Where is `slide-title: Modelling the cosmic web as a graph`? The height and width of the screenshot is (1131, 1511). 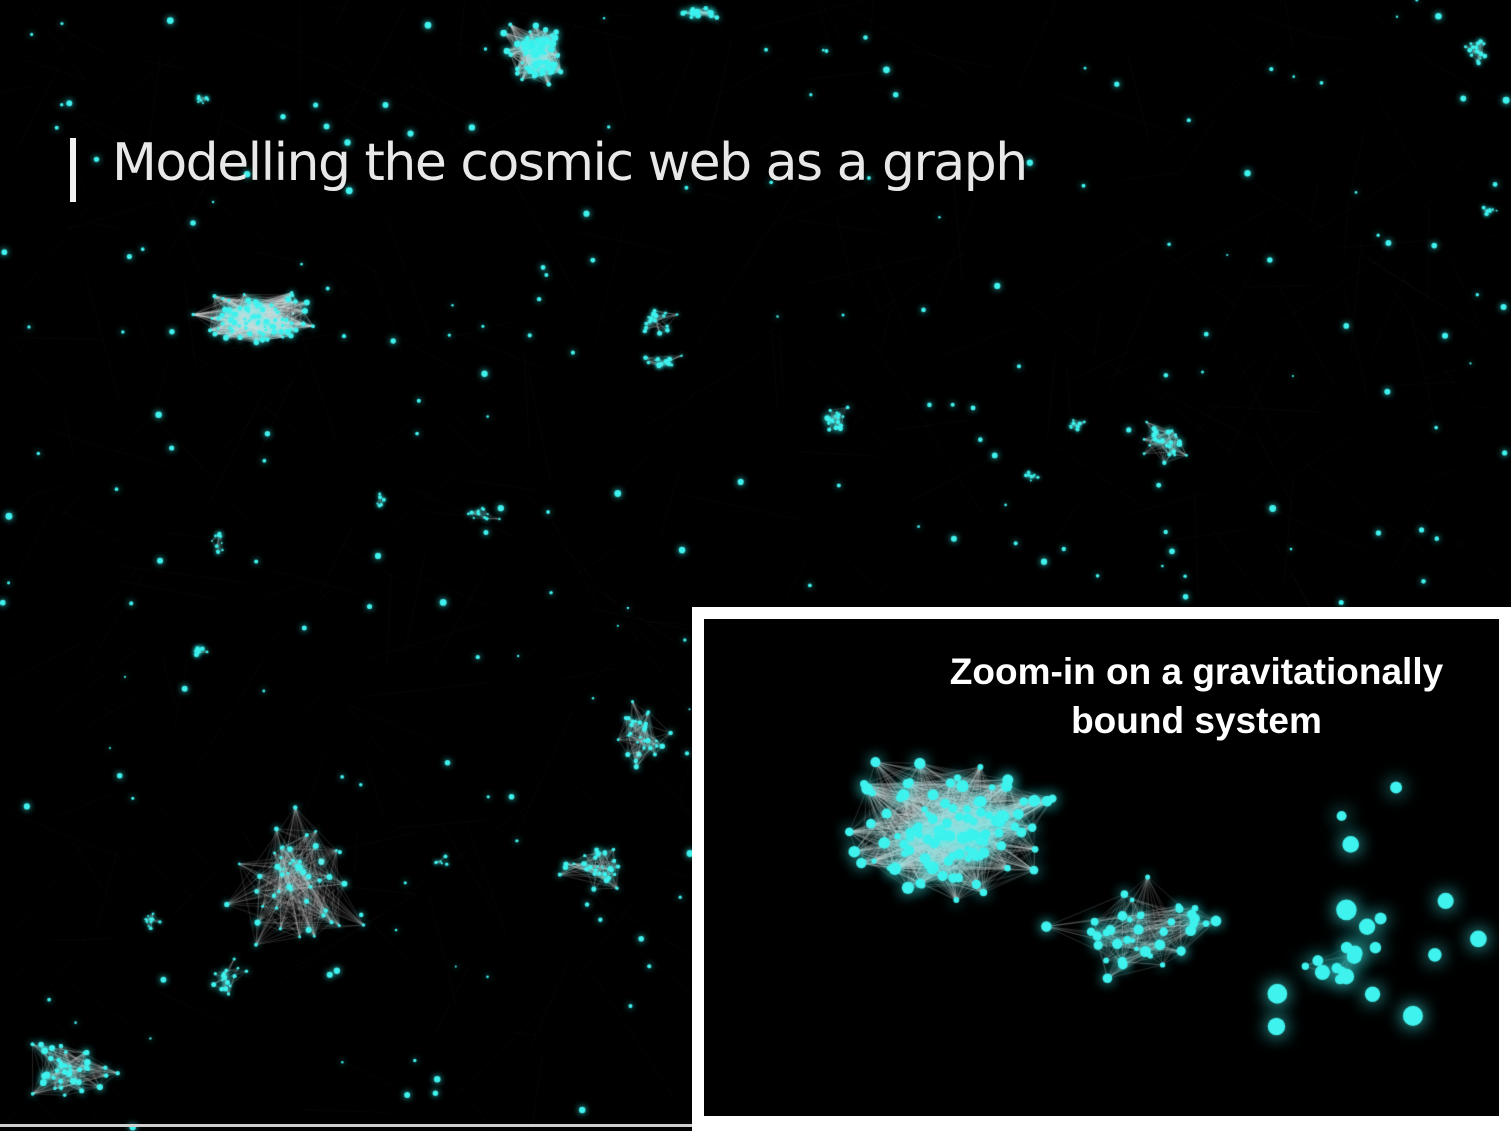 slide-title: Modelling the cosmic web as a graph is located at coordinates (570, 163).